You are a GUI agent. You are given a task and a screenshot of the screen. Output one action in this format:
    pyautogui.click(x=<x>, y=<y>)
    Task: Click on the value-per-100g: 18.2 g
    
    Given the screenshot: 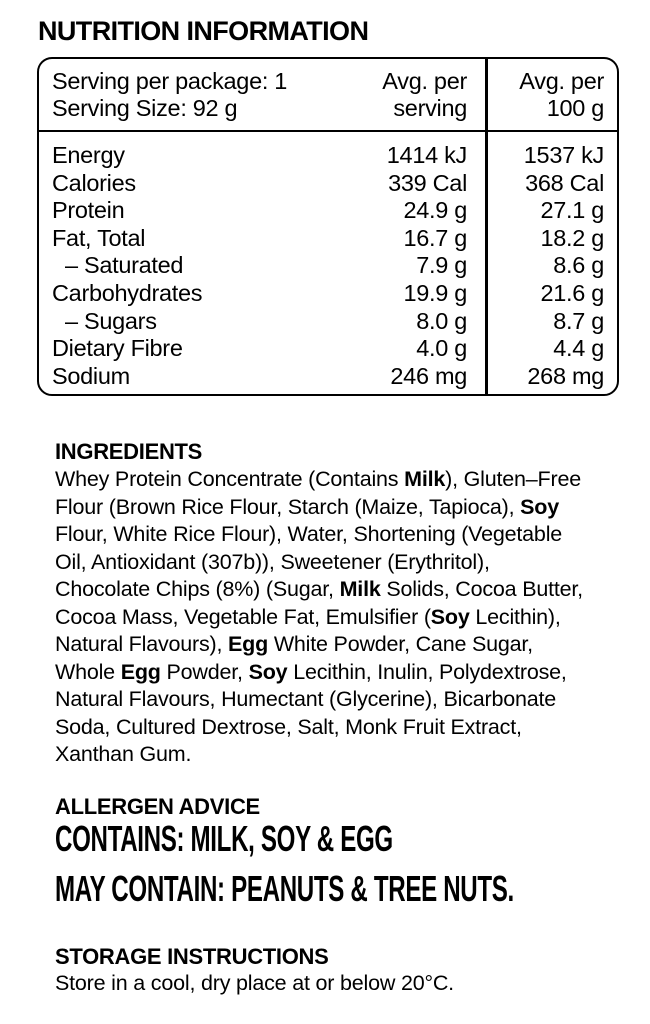 What is the action you would take?
    pyautogui.click(x=572, y=237)
    